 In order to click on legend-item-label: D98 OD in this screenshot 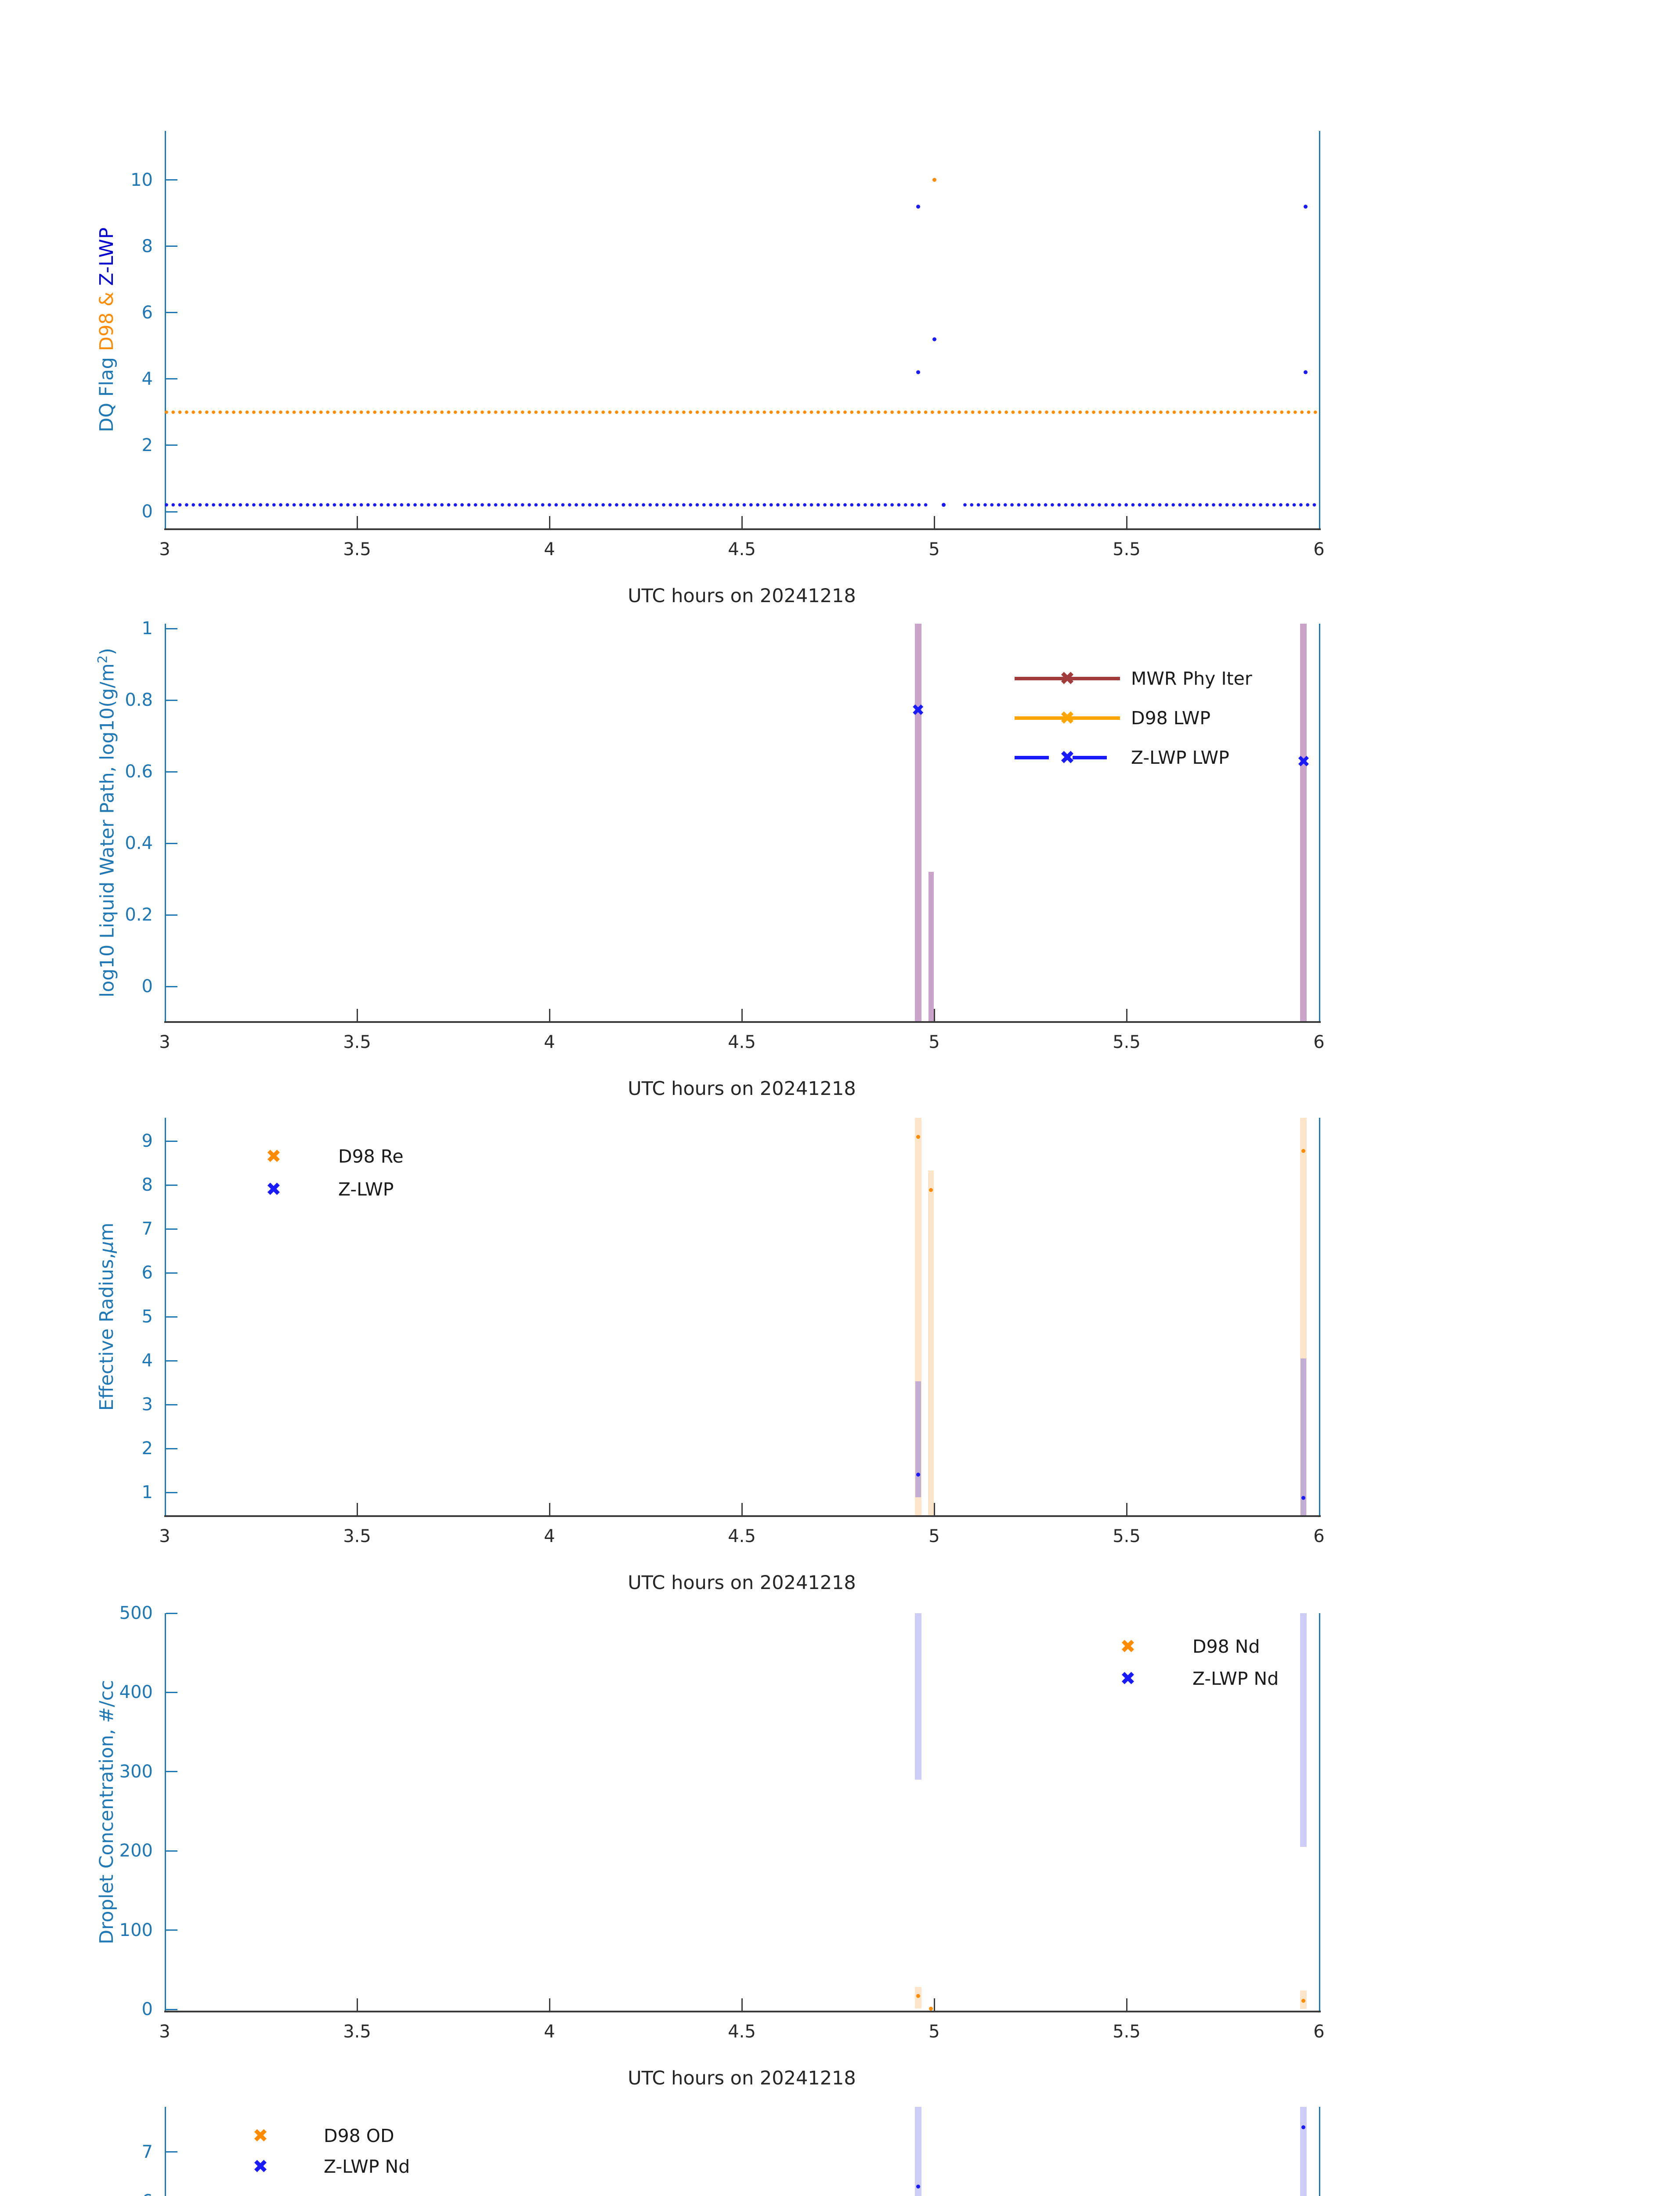, I will do `click(359, 2135)`.